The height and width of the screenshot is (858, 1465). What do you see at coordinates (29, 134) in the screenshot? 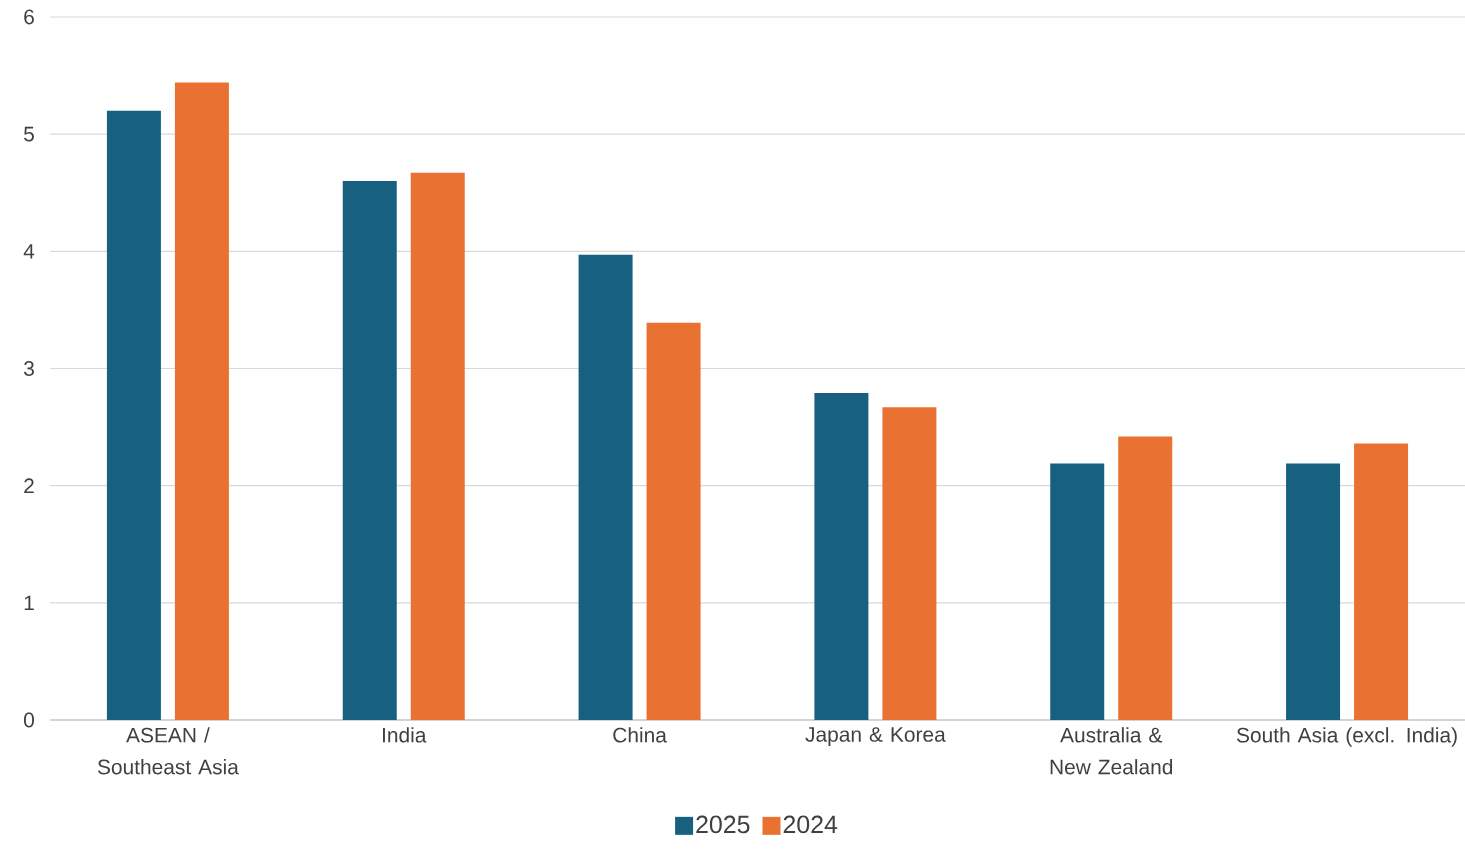
I see `y-tick-label: 5` at bounding box center [29, 134].